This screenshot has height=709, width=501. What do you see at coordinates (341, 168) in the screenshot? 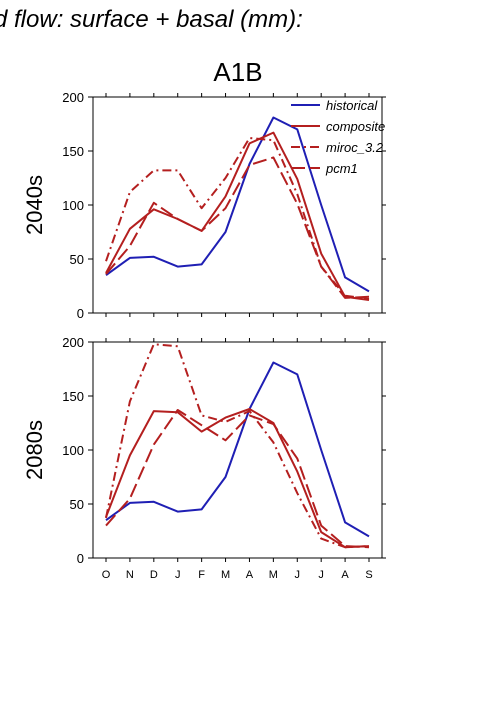
I see `legend-label: pcm1` at bounding box center [341, 168].